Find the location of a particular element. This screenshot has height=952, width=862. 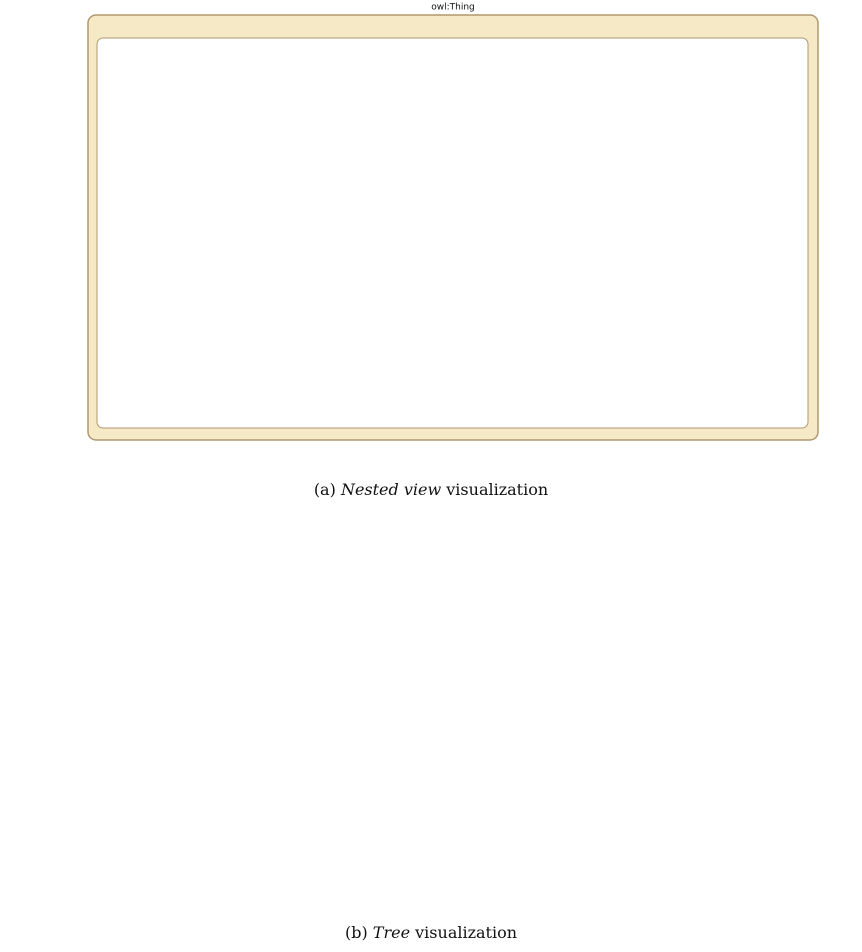

caption-name: Tree is located at coordinates (391, 932).